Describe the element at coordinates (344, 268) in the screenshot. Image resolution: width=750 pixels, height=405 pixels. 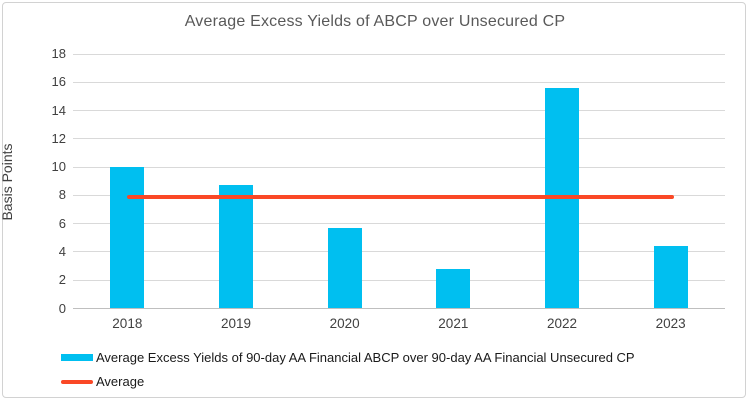
I see `bar-2020` at that location.